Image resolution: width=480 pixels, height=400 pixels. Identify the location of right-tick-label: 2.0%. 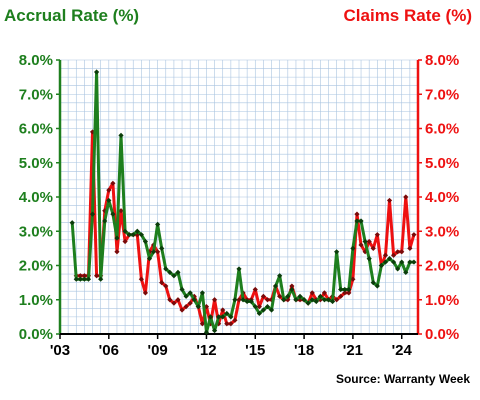
(442, 266).